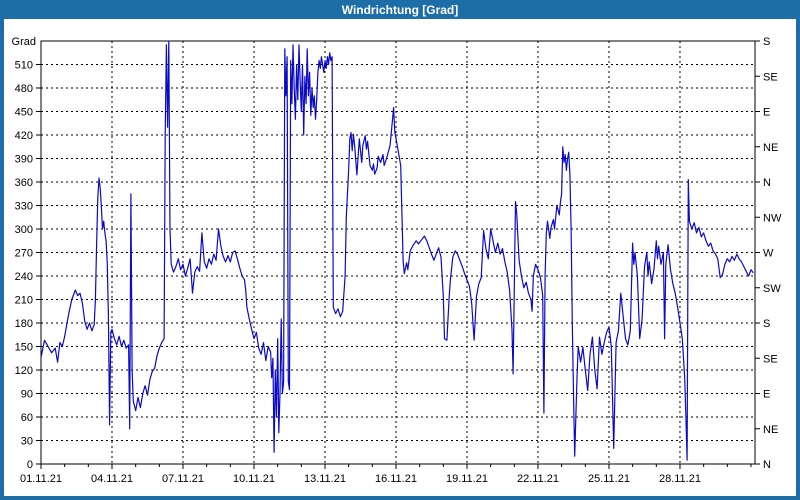 This screenshot has width=800, height=500. I want to click on compass-tick-label: SW, so click(772, 289).